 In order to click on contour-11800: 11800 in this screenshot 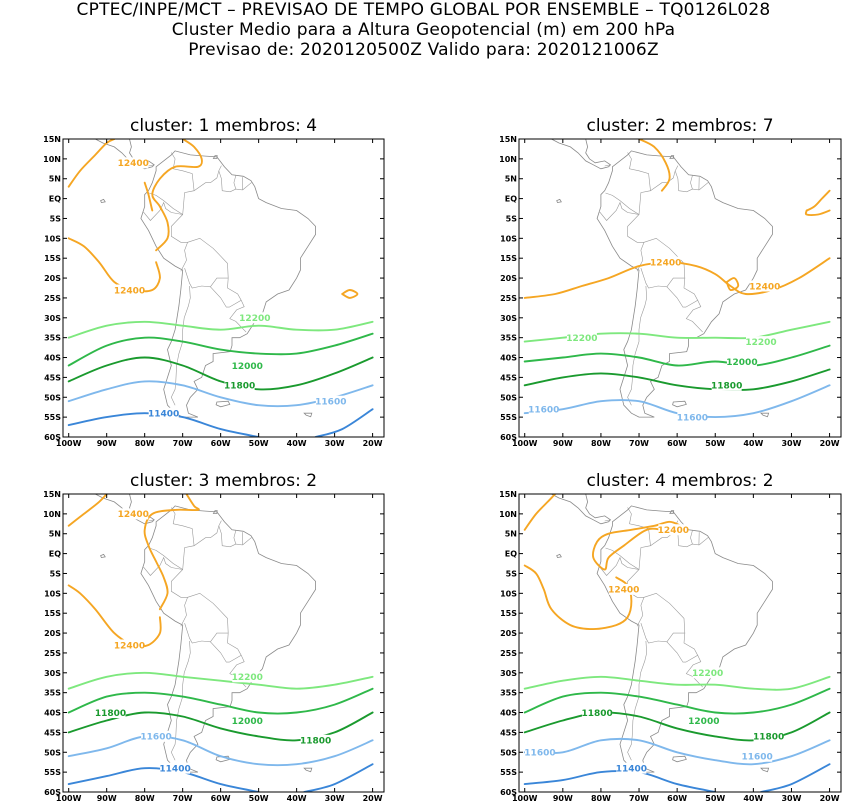, I will do `click(677, 380)`.